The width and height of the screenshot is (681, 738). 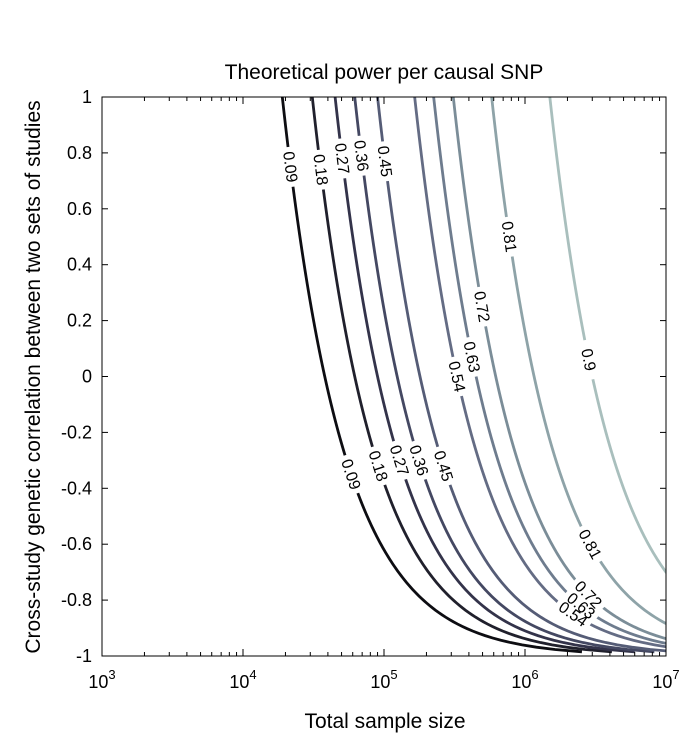 I want to click on y-tick-label: -0.4, so click(x=76, y=488).